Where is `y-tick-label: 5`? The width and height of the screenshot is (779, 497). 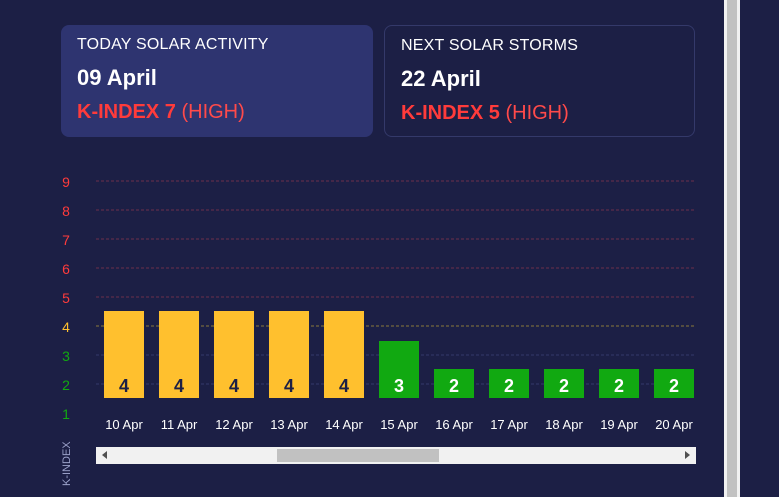
y-tick-label: 5 is located at coordinates (66, 298).